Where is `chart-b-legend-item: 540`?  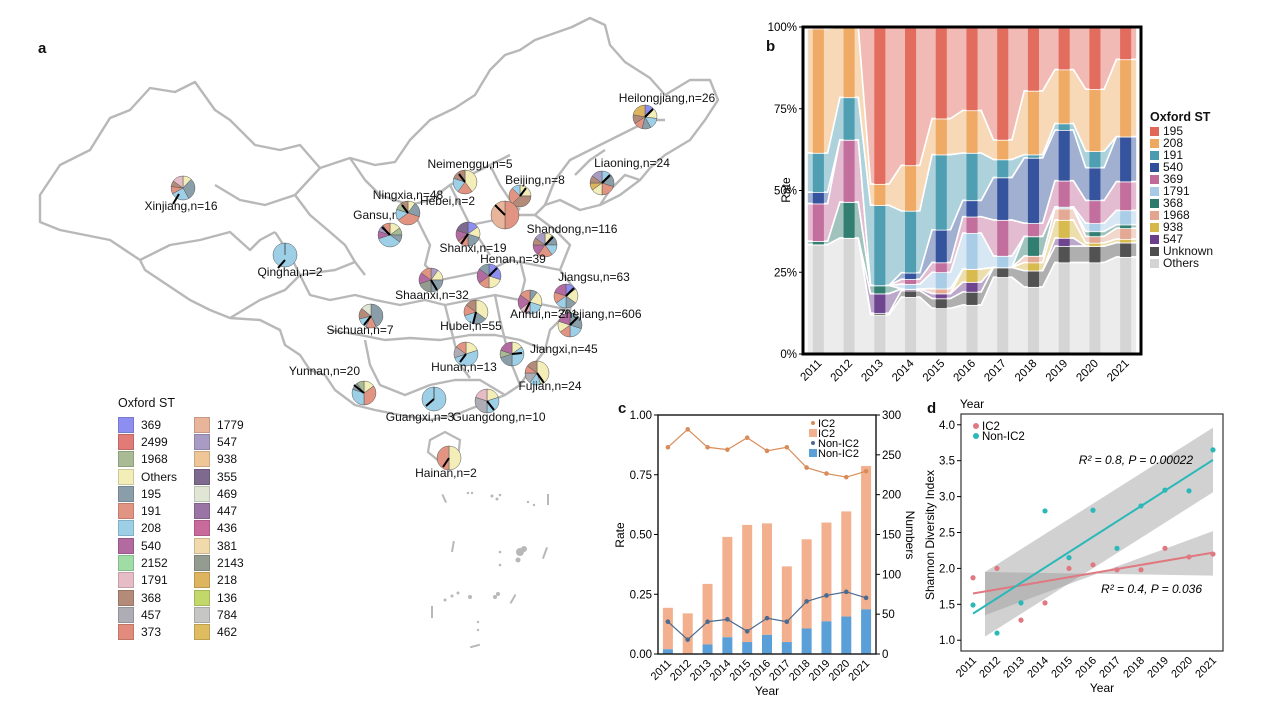
chart-b-legend-item: 540 is located at coordinates (1181, 167).